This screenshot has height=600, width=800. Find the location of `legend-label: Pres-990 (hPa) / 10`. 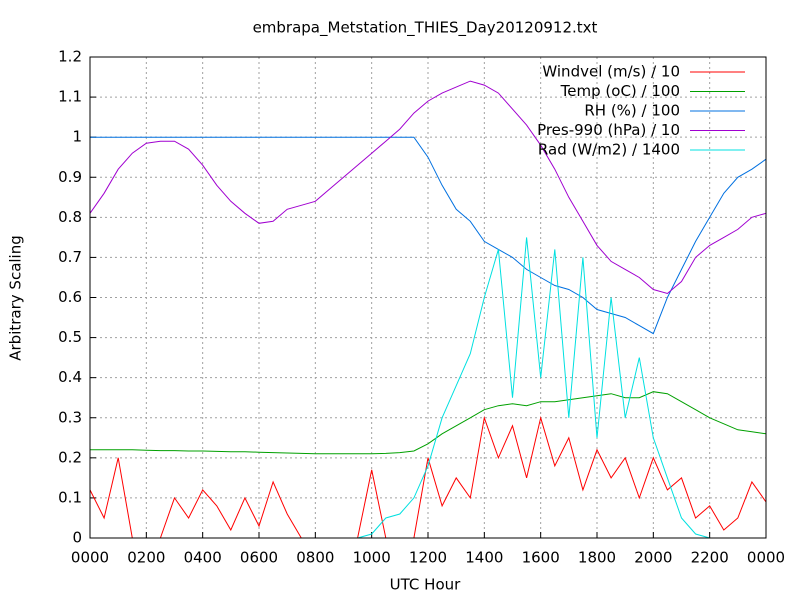

legend-label: Pres-990 (hPa) / 10 is located at coordinates (608, 130).